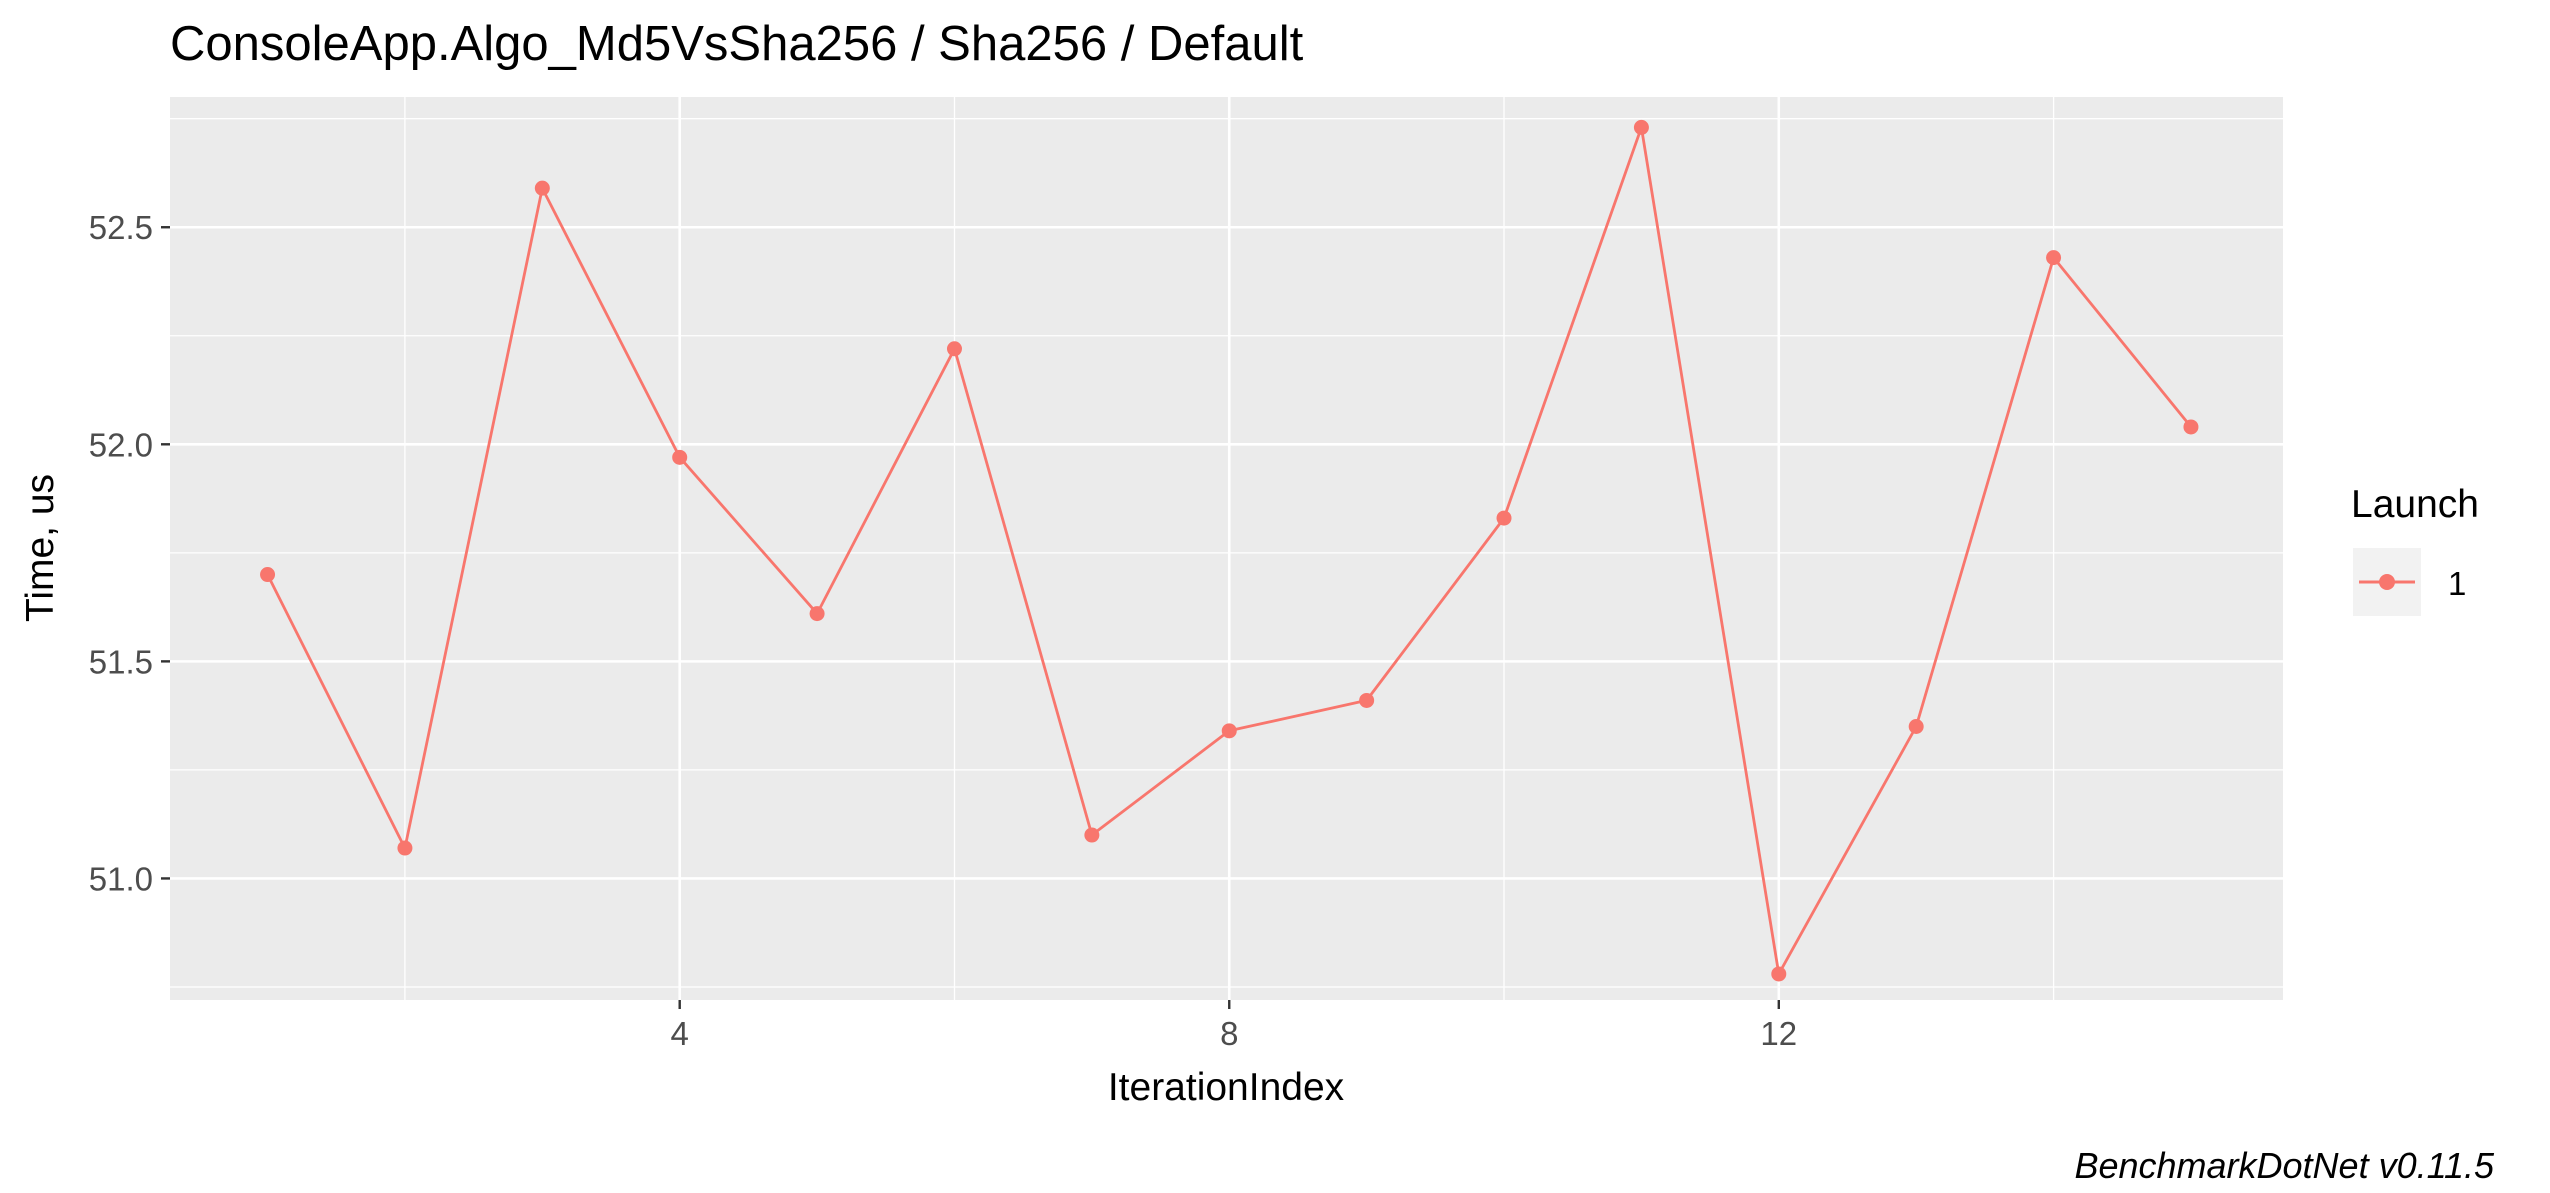 This screenshot has height=1193, width=2550. Describe the element at coordinates (2415, 504) in the screenshot. I see `legend-title: Launch` at that location.